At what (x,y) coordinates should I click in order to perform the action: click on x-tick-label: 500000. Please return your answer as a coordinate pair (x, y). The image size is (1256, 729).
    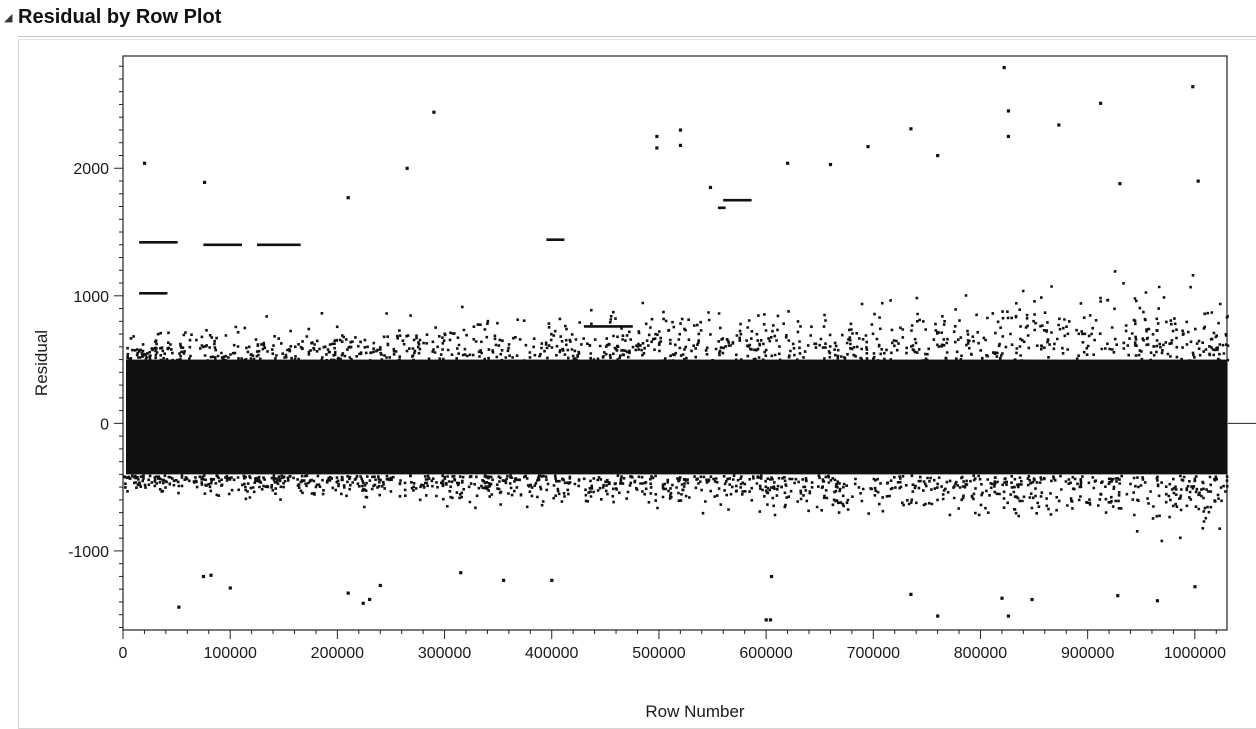
    Looking at the image, I should click on (658, 653).